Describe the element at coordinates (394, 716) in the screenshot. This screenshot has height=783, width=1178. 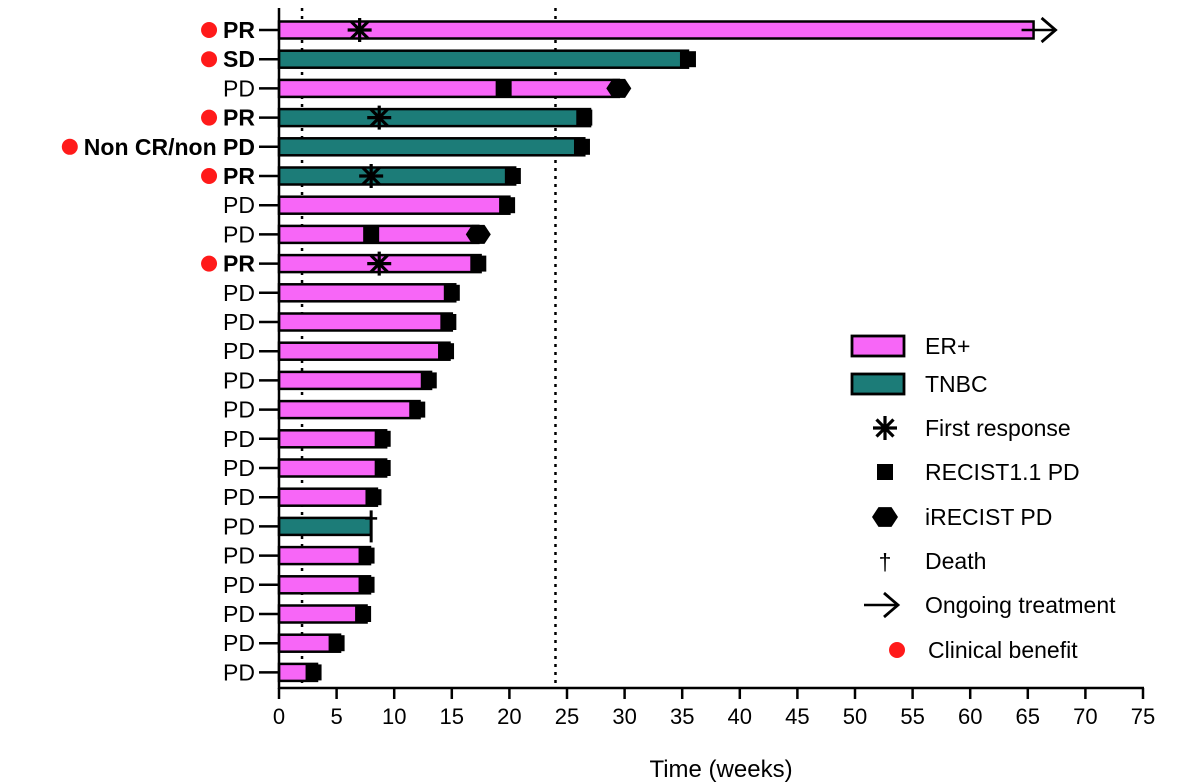
I see `x-tick-label: 10` at that location.